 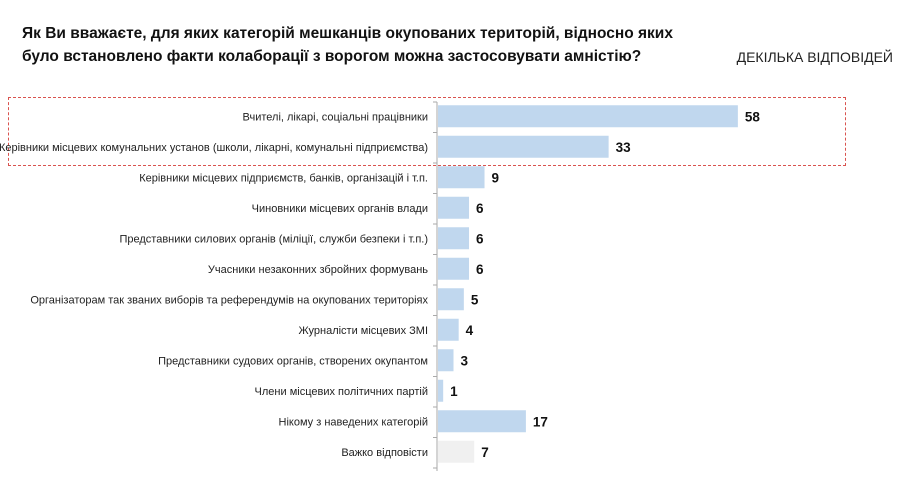 What do you see at coordinates (384, 453) in the screenshot?
I see `category-label: Важко відповісти` at bounding box center [384, 453].